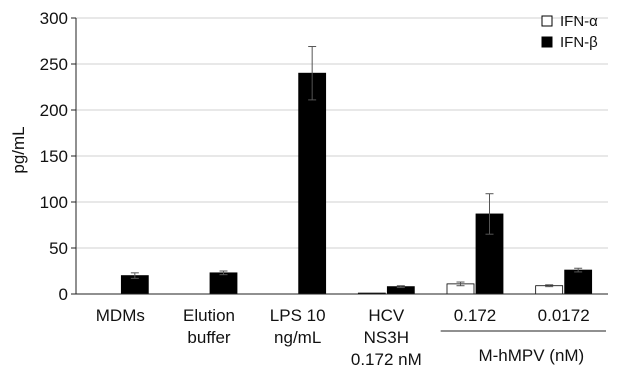 The width and height of the screenshot is (617, 369). What do you see at coordinates (58, 248) in the screenshot?
I see `y-tick-label: 50` at bounding box center [58, 248].